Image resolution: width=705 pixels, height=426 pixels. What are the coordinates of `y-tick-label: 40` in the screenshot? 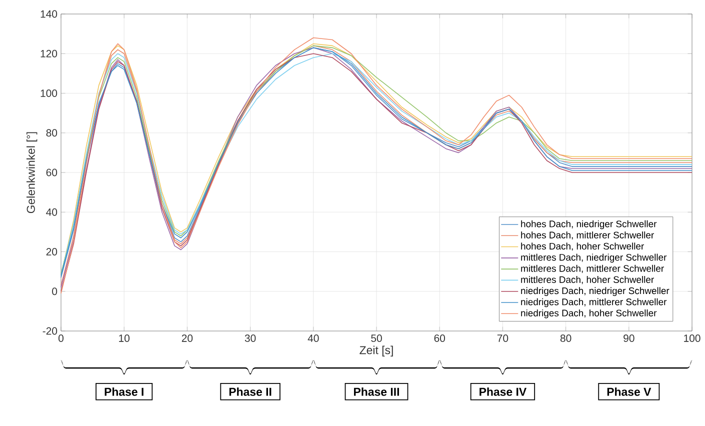 It's located at (52, 212).